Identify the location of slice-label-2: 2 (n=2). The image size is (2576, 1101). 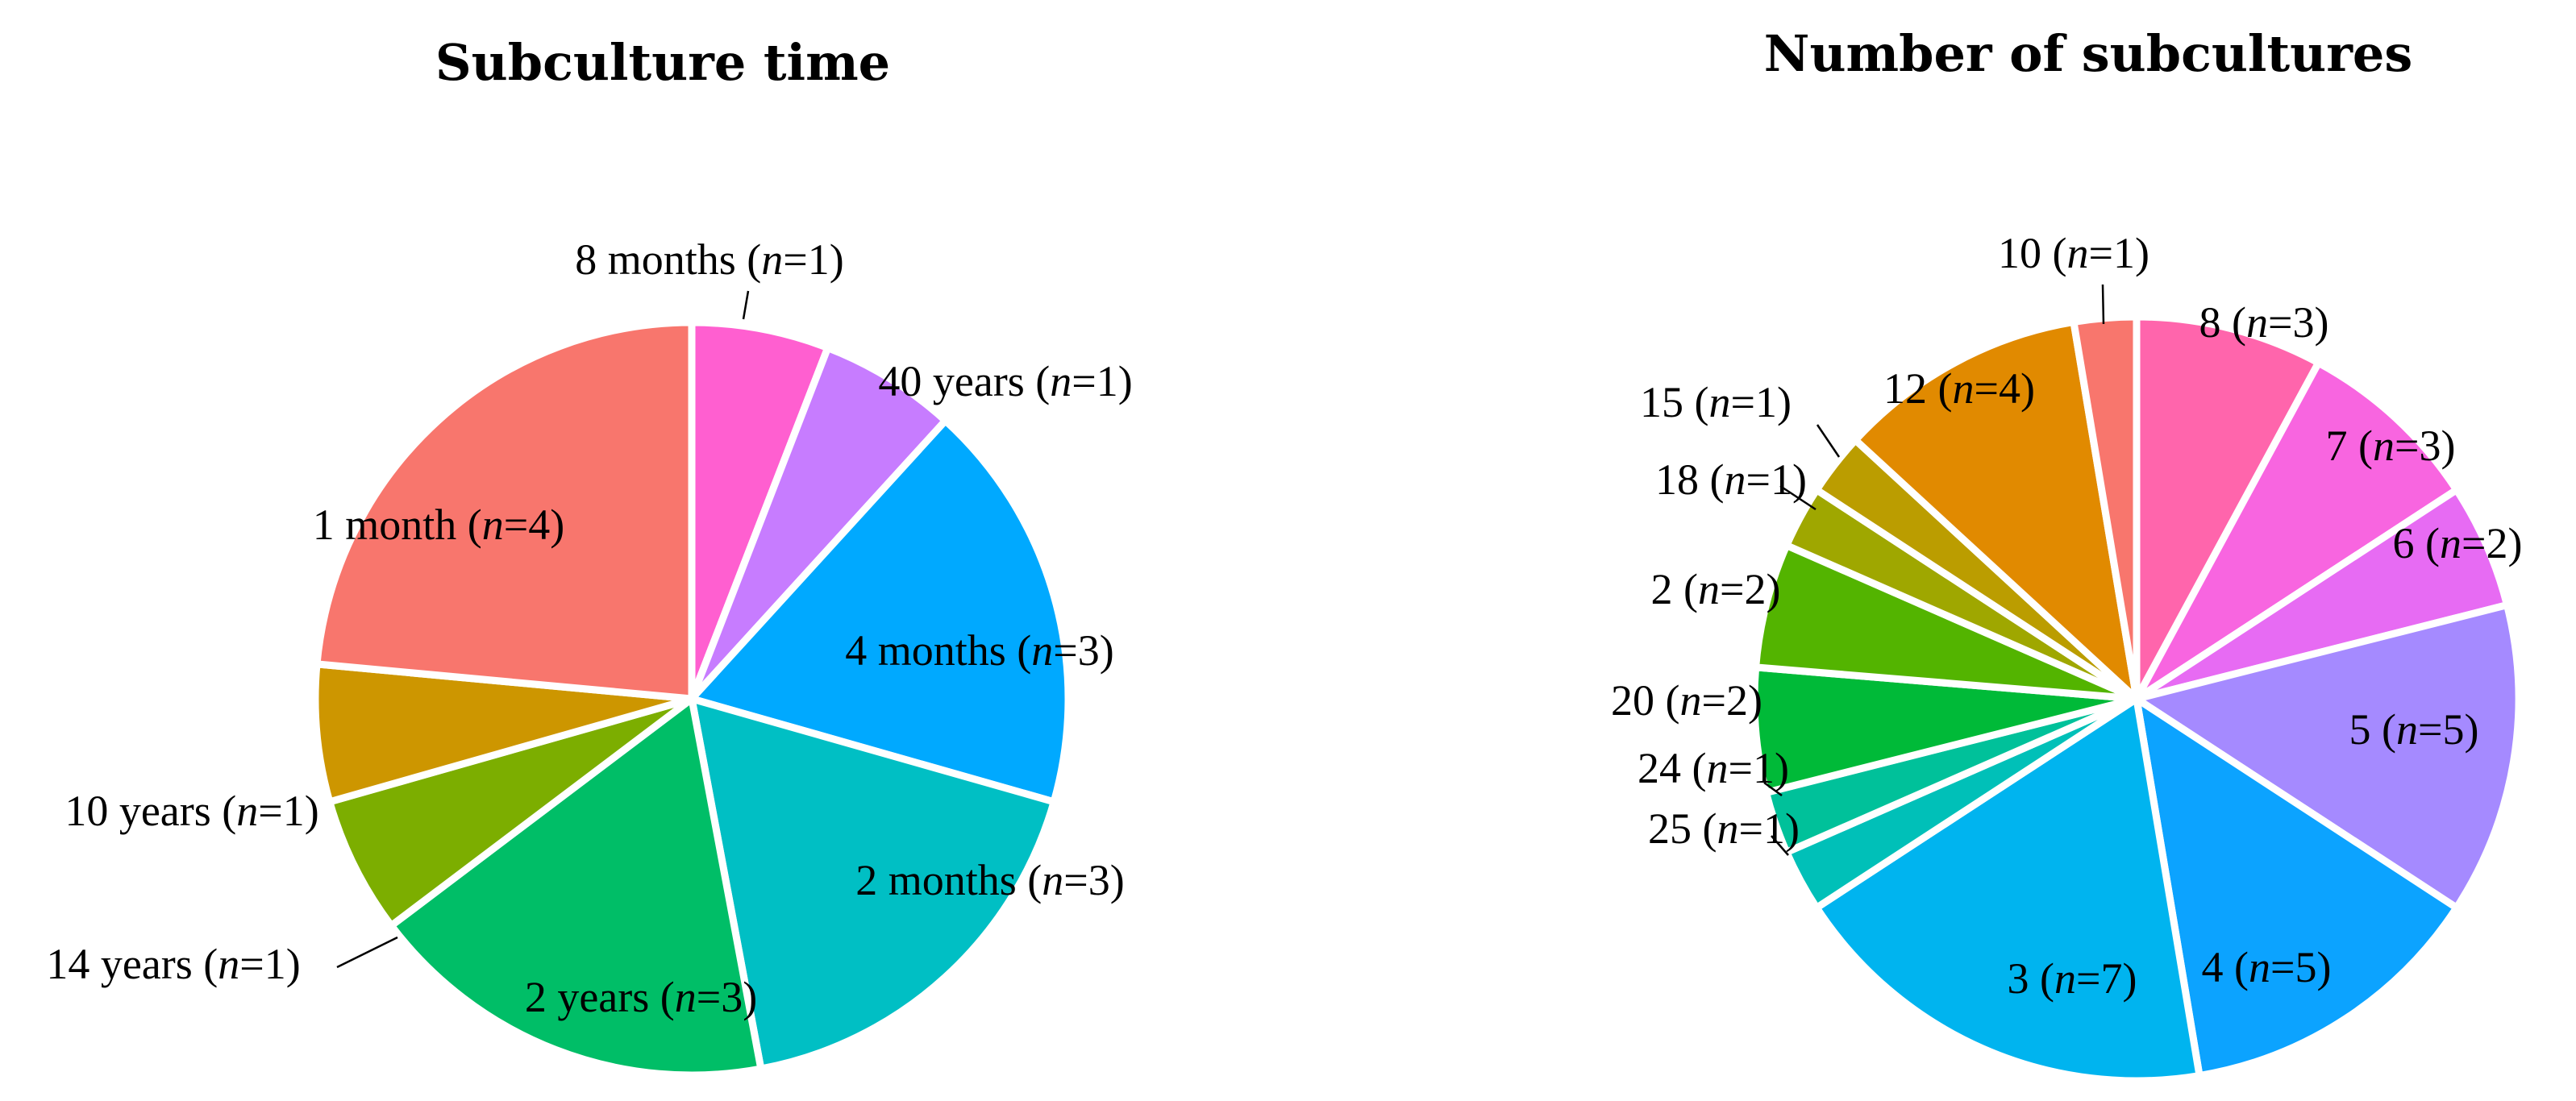
(1716, 589).